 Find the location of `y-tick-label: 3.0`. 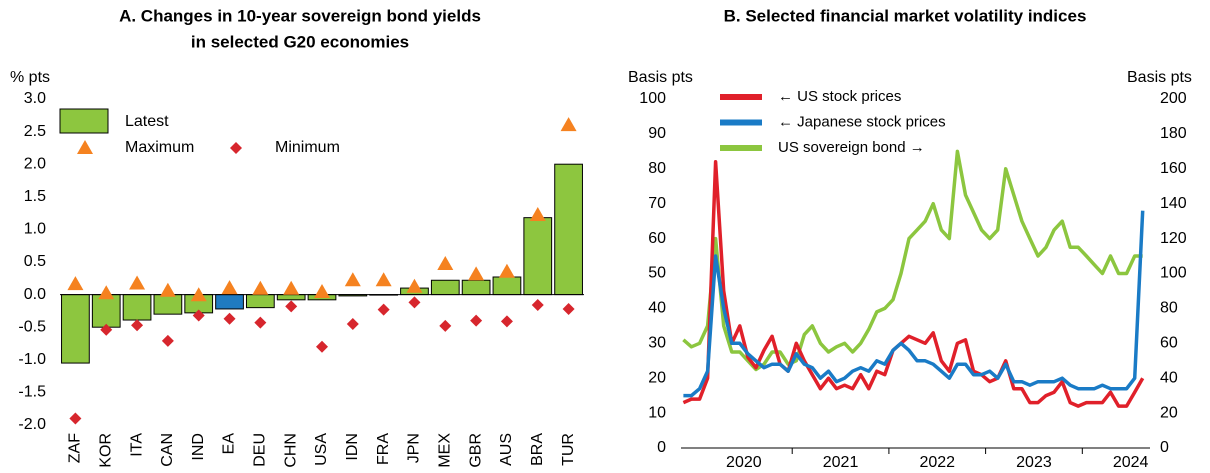

y-tick-label: 3.0 is located at coordinates (35, 98).